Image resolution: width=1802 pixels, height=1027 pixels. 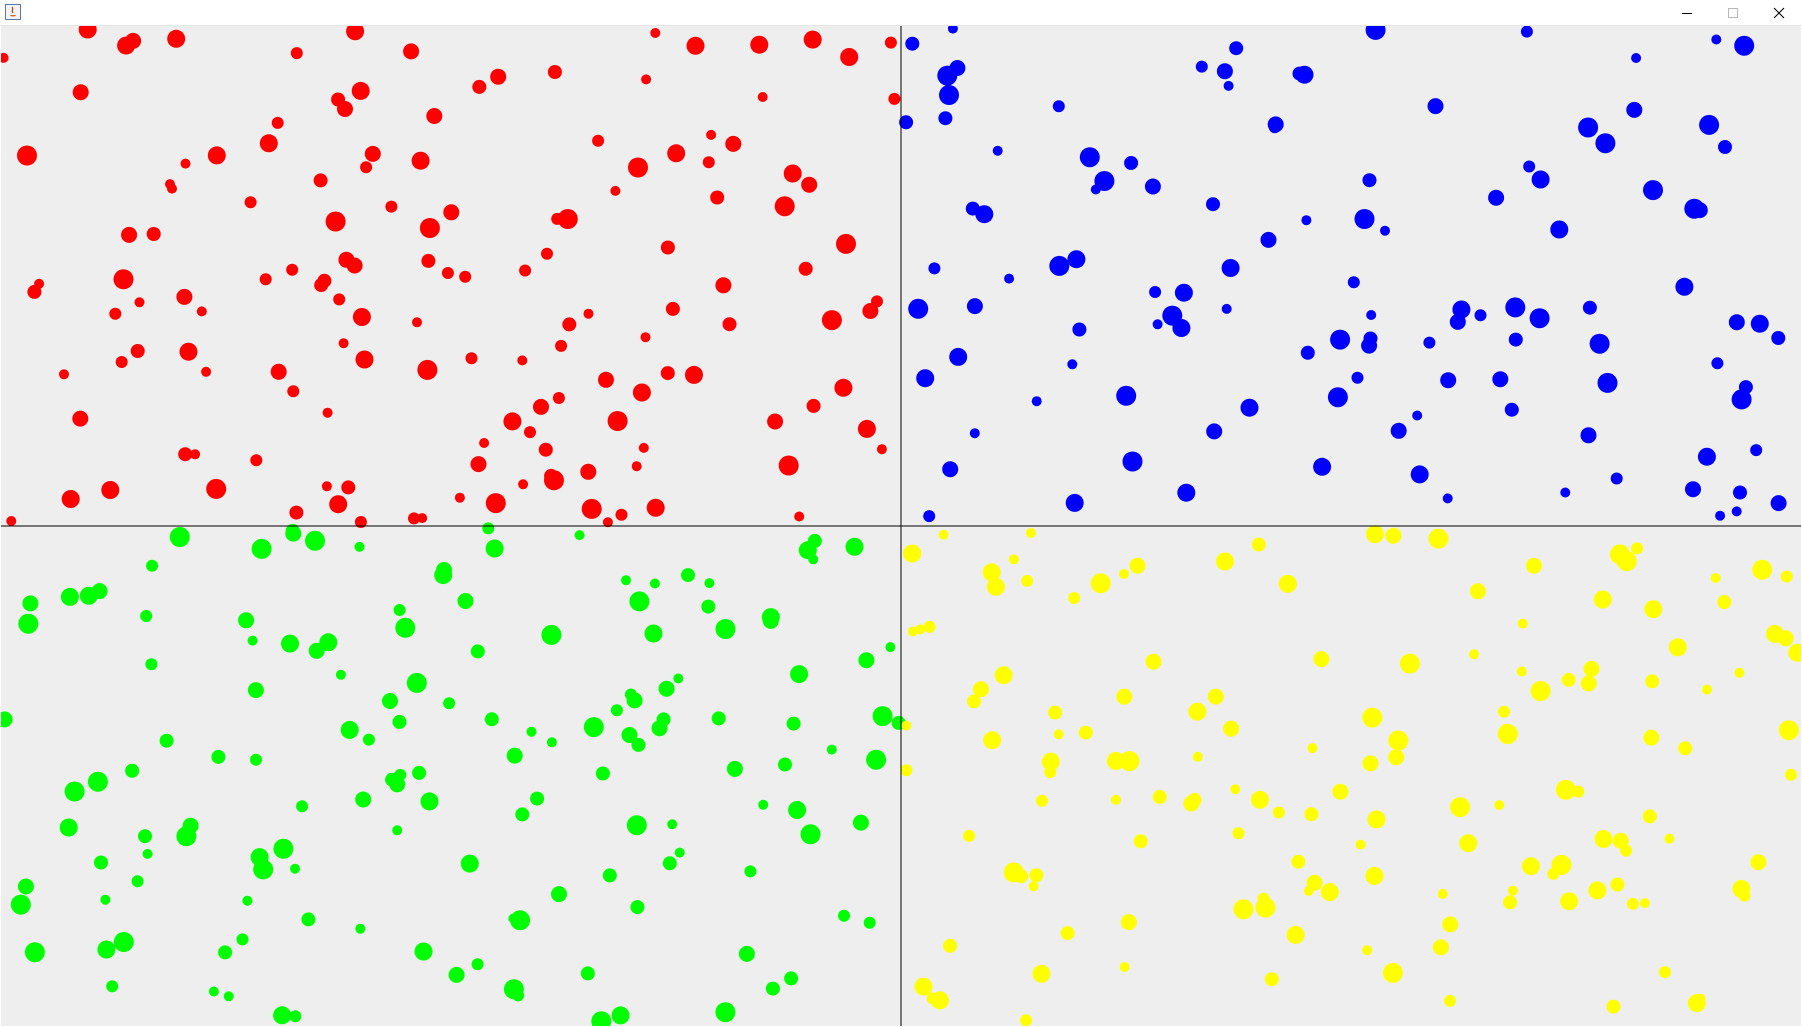 What do you see at coordinates (1687, 13) in the screenshot?
I see `minimize-button` at bounding box center [1687, 13].